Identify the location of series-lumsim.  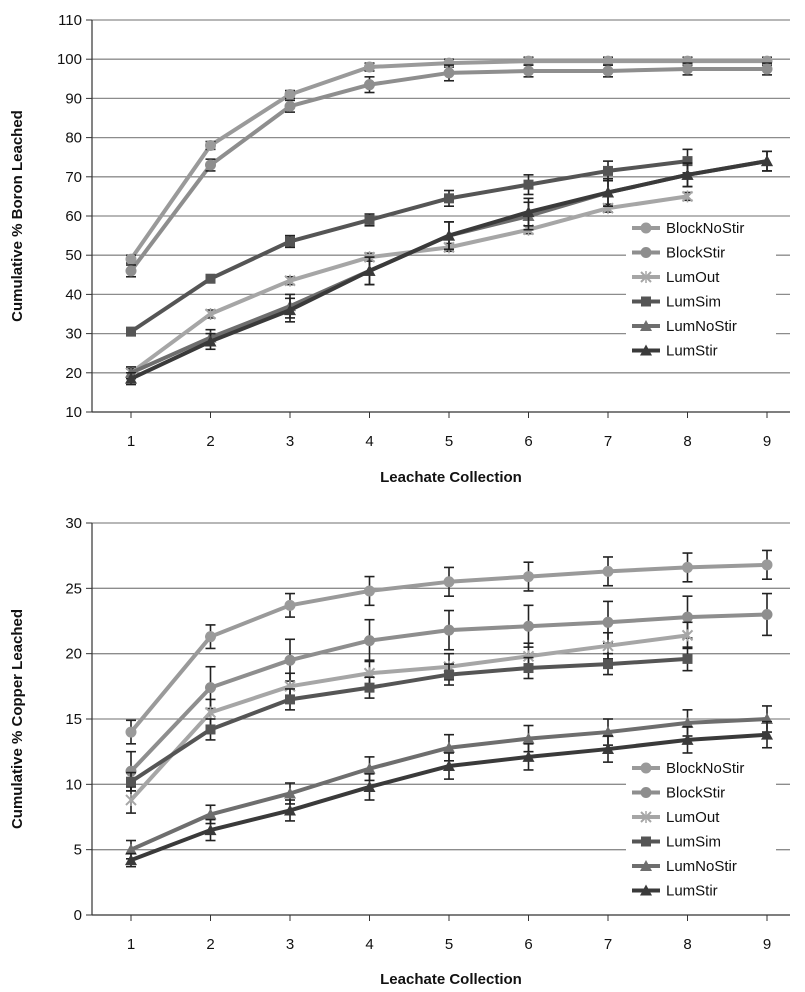
(409, 242).